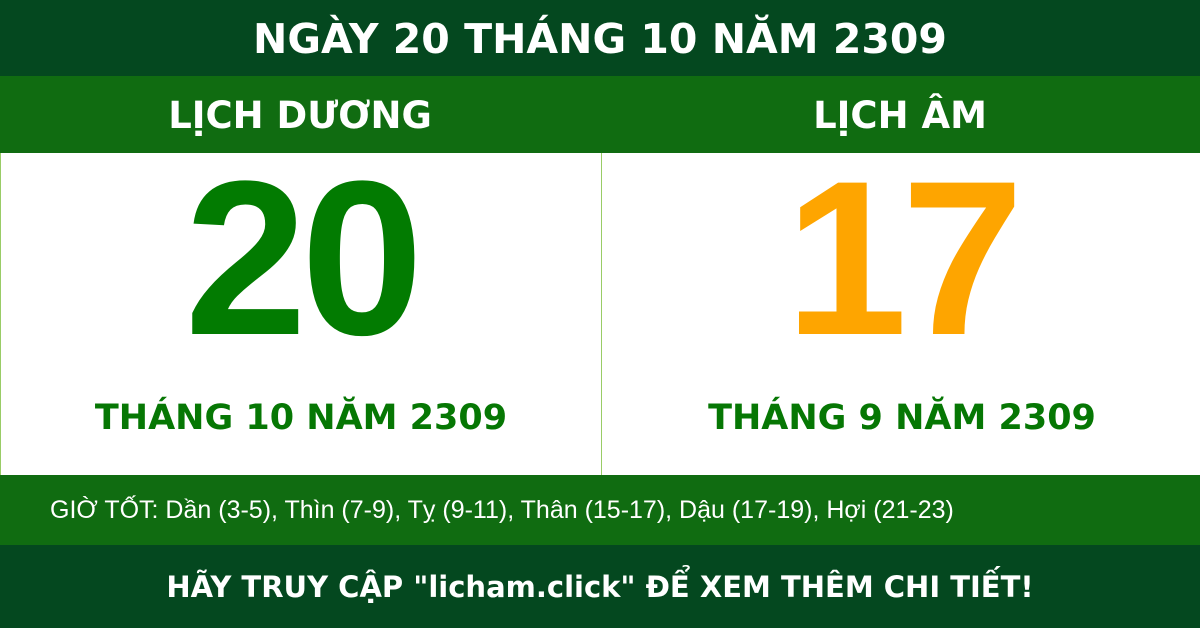 The image size is (1200, 629). Describe the element at coordinates (900, 115) in the screenshot. I see `lunar-calendar-label: LỊCH ÂM` at that location.